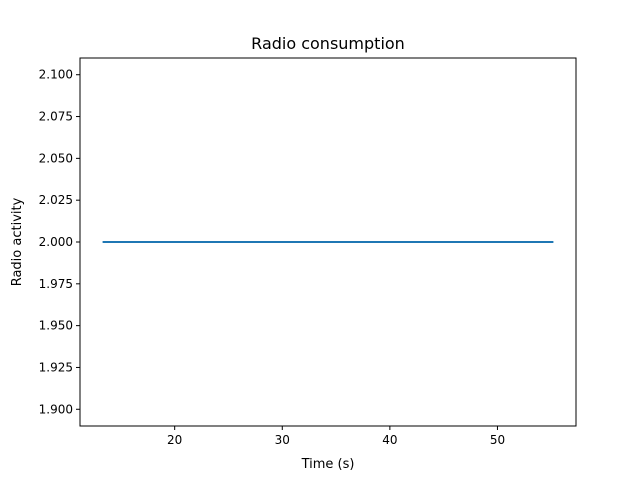 The height and width of the screenshot is (480, 640). I want to click on y-tick-label: 2.100, so click(56, 75).